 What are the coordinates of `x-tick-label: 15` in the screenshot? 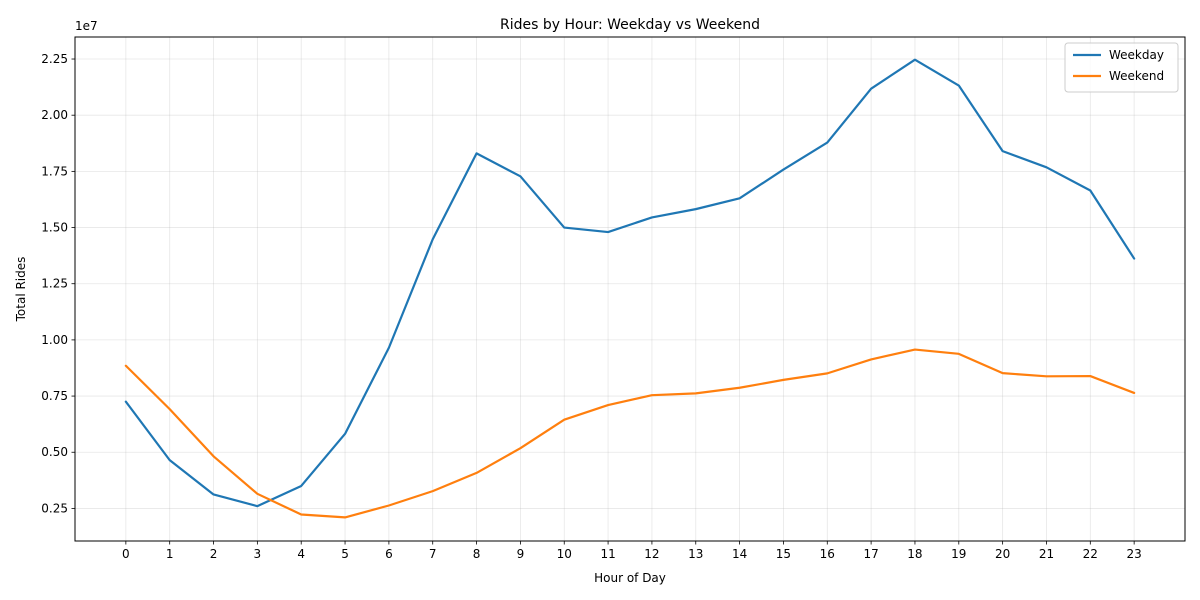 It's located at (783, 554).